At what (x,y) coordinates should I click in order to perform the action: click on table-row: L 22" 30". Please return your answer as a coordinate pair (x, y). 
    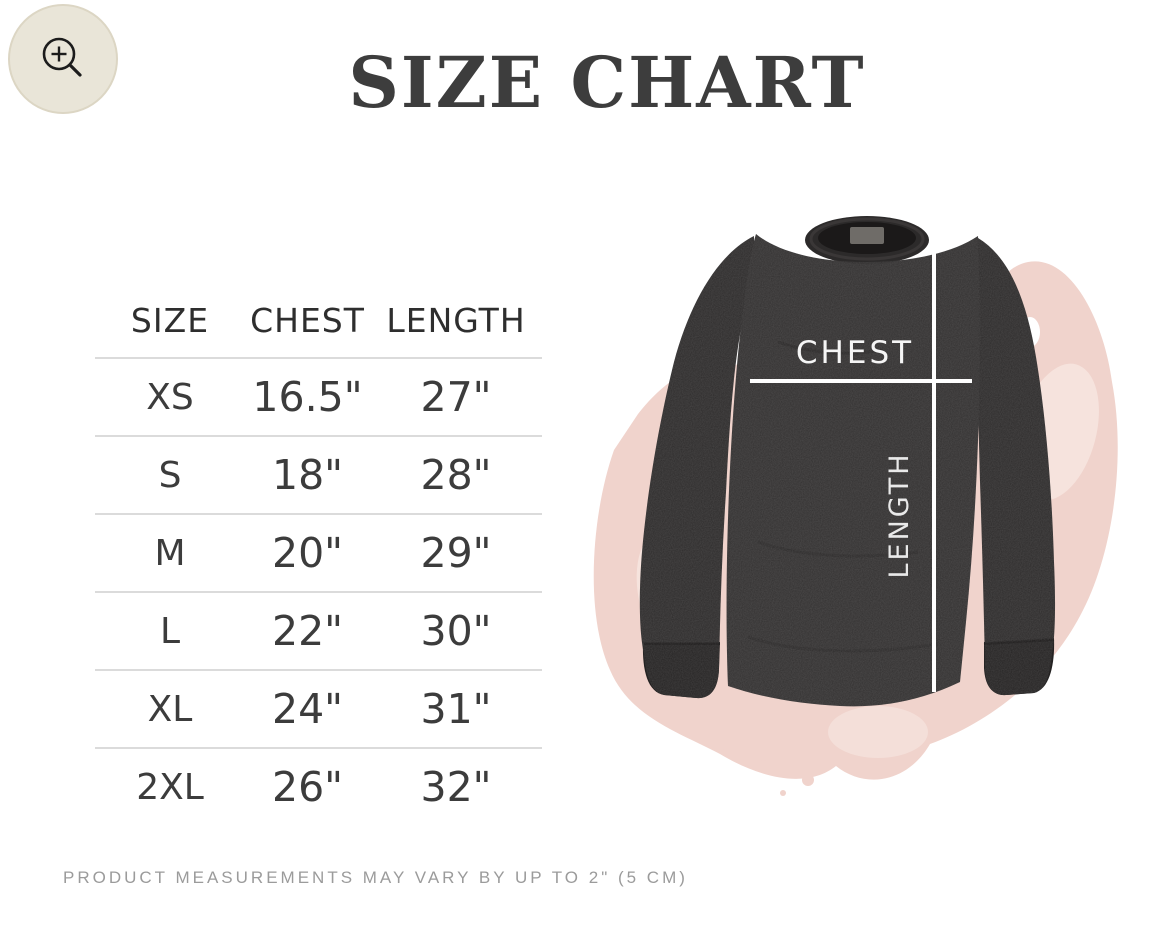
    Looking at the image, I should click on (318, 631).